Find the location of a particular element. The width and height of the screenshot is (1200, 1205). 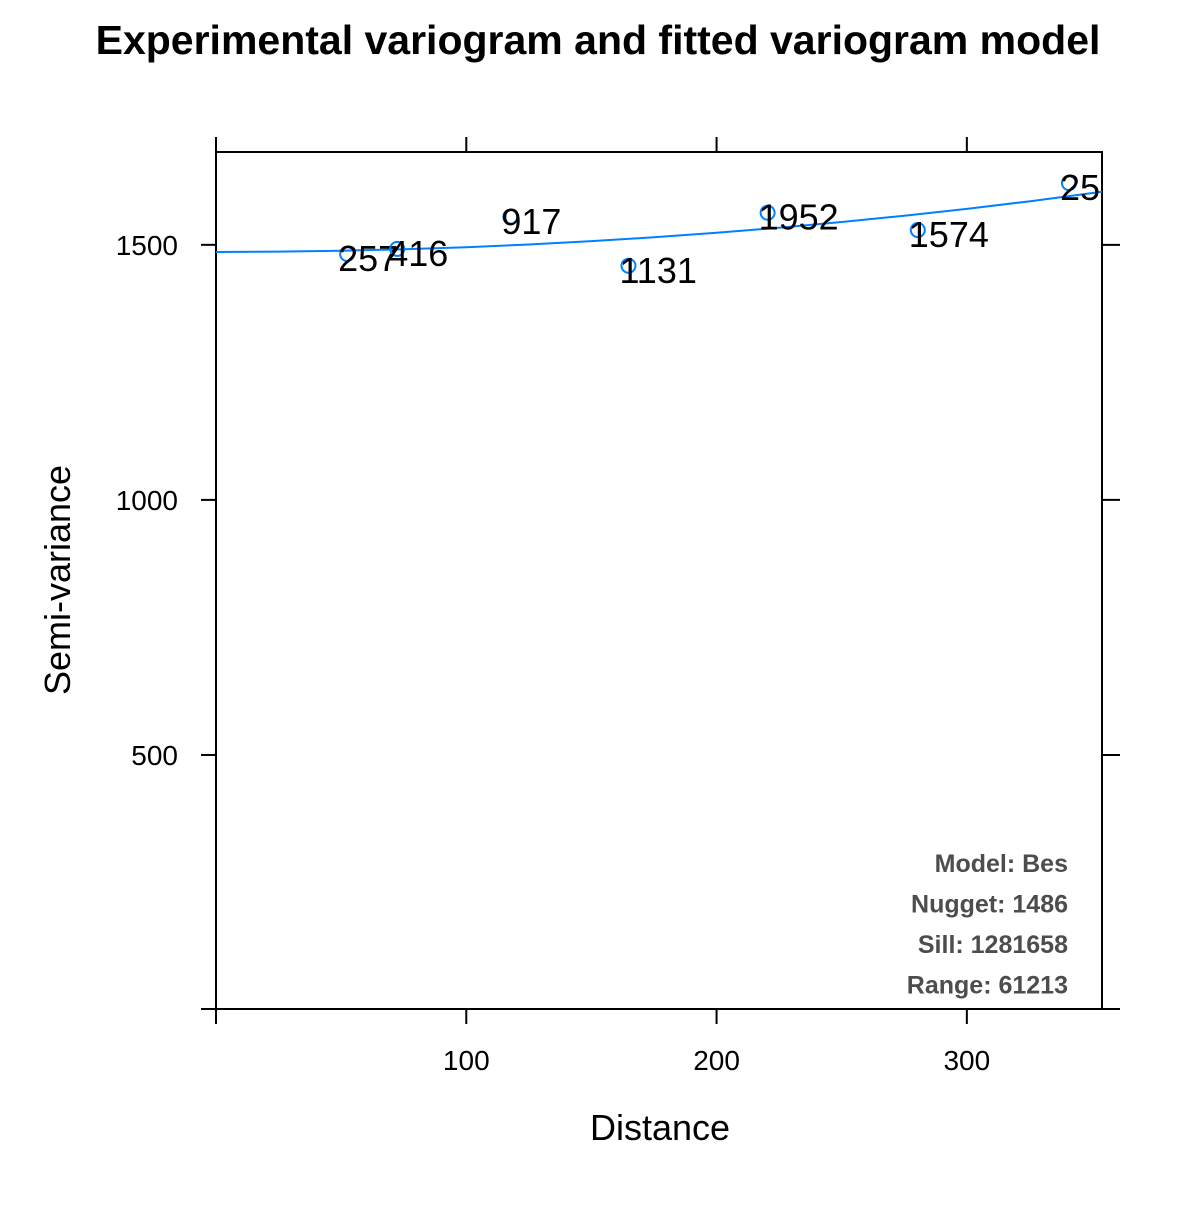

point-count-label: 1952 is located at coordinates (799, 217).